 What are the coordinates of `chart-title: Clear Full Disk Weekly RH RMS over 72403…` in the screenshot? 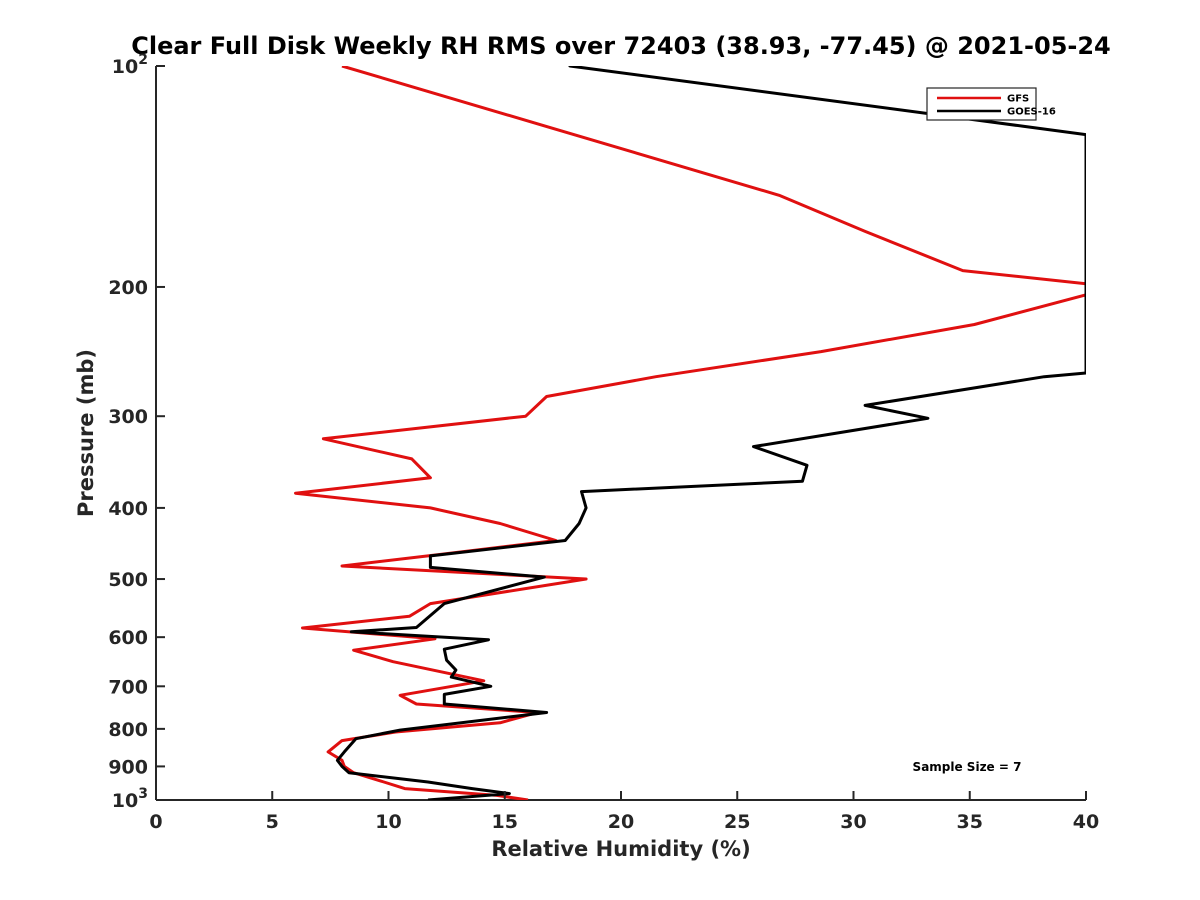 It's located at (621, 46).